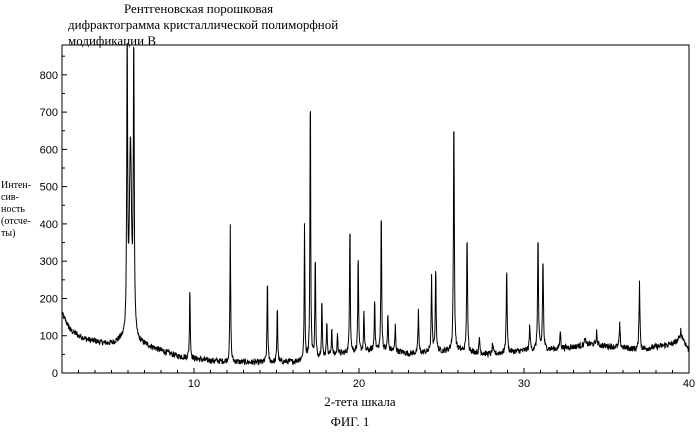  What do you see at coordinates (49, 76) in the screenshot?
I see `y-tick-label: 800` at bounding box center [49, 76].